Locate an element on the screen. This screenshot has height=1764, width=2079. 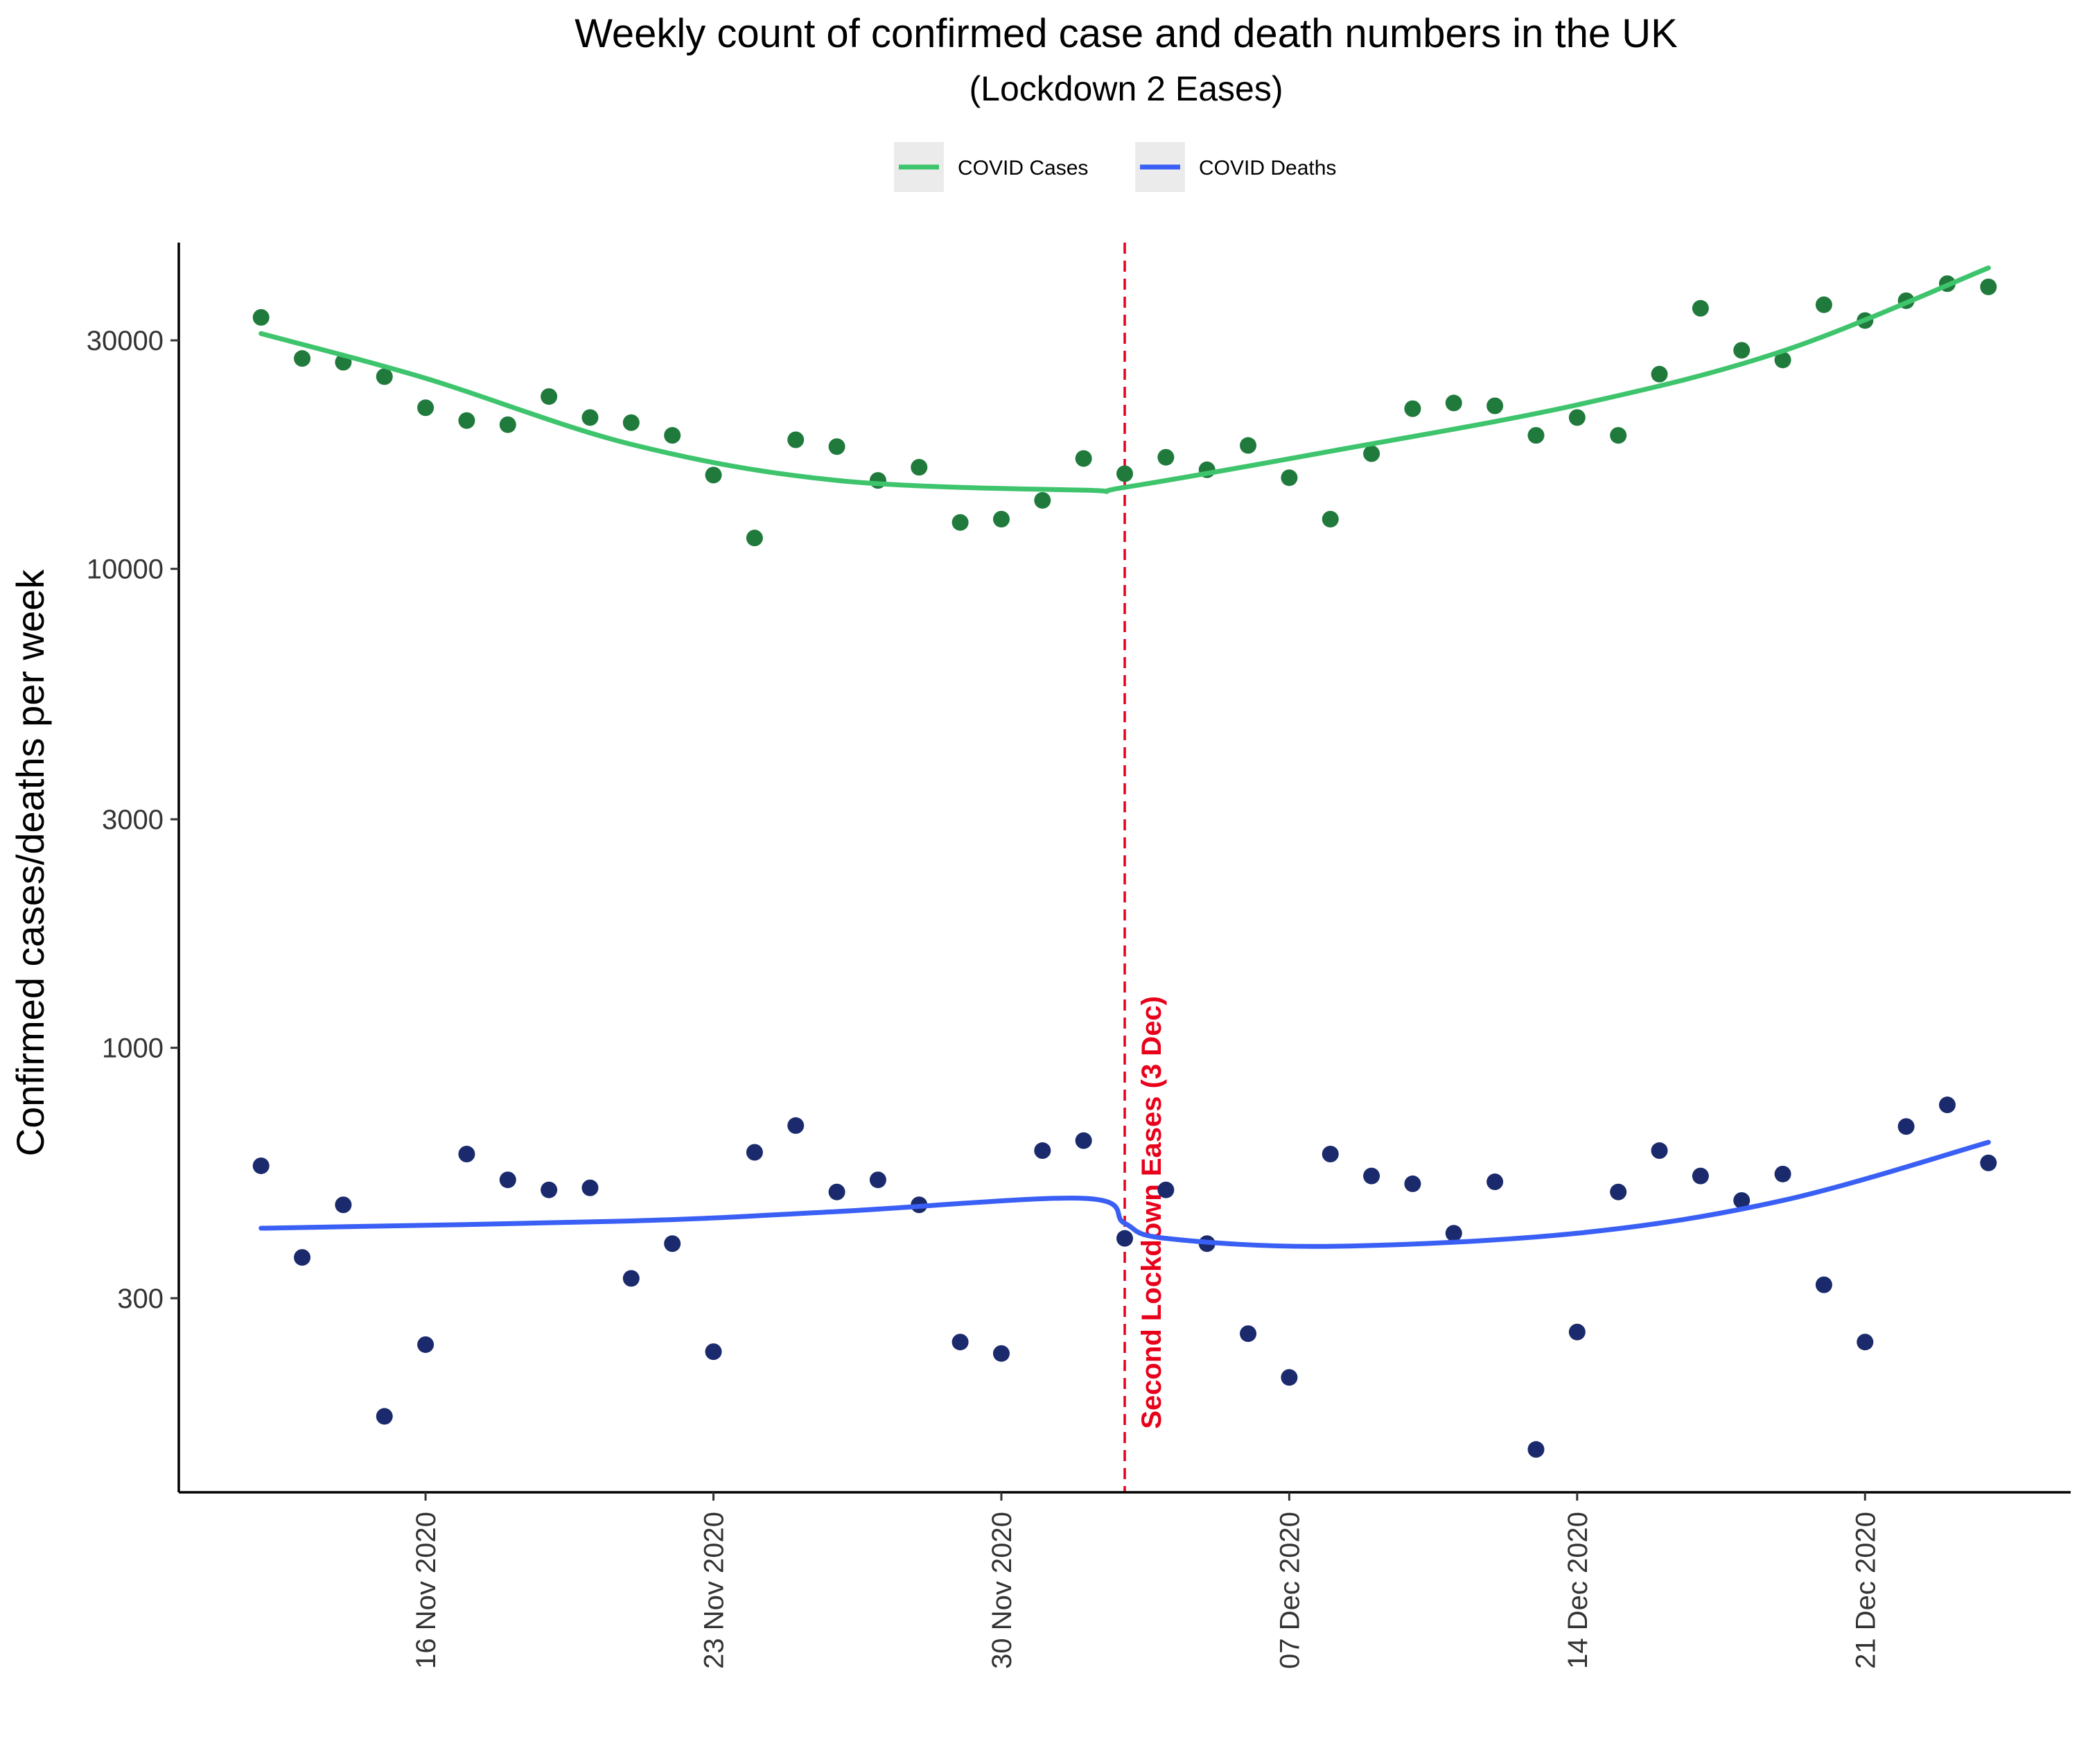
x-tick-label: 30 Nov 2020 is located at coordinates (1002, 1590).